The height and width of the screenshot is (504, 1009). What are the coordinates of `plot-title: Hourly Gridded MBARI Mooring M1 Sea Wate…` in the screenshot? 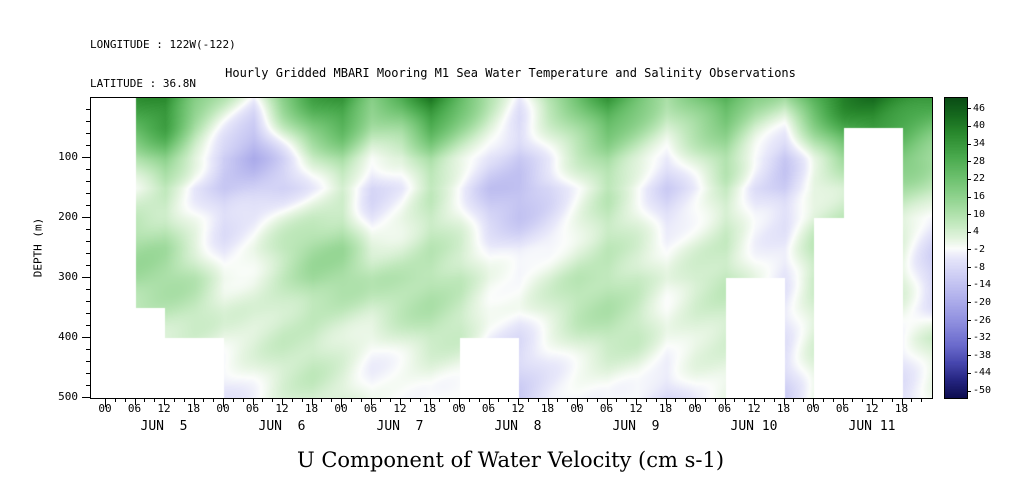 It's located at (510, 73).